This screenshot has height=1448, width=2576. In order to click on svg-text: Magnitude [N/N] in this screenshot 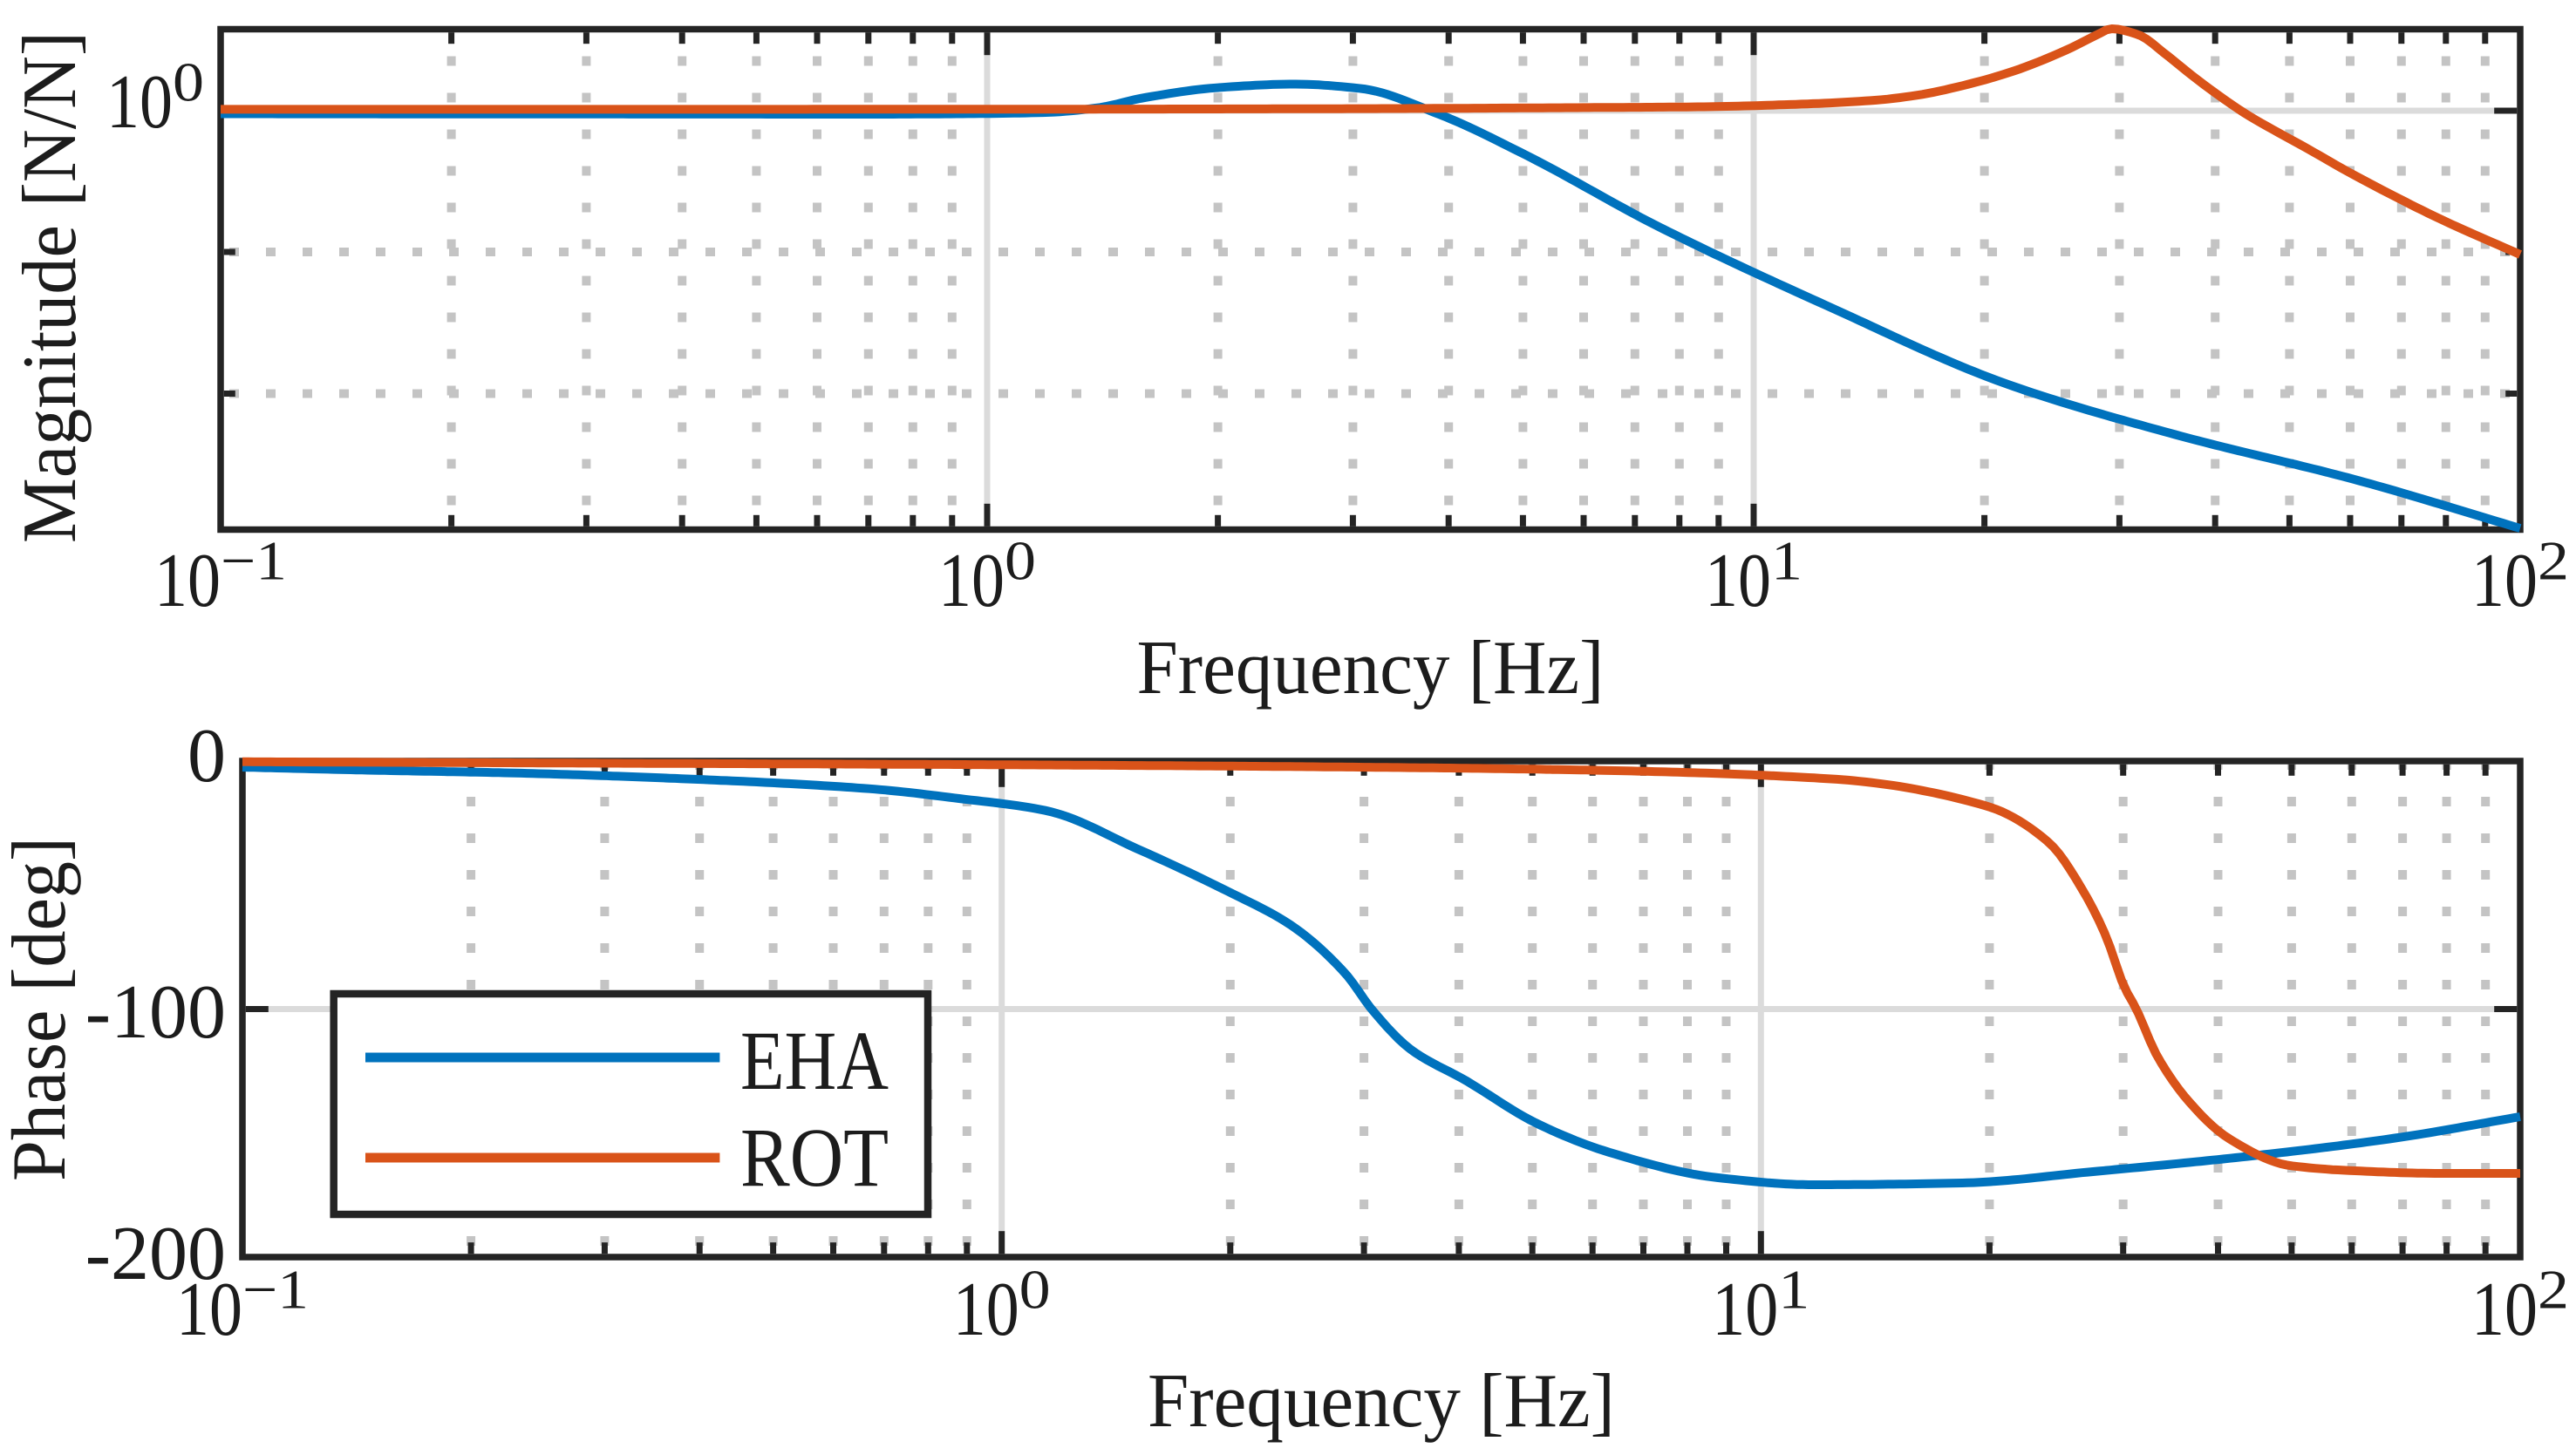, I will do `click(50, 287)`.